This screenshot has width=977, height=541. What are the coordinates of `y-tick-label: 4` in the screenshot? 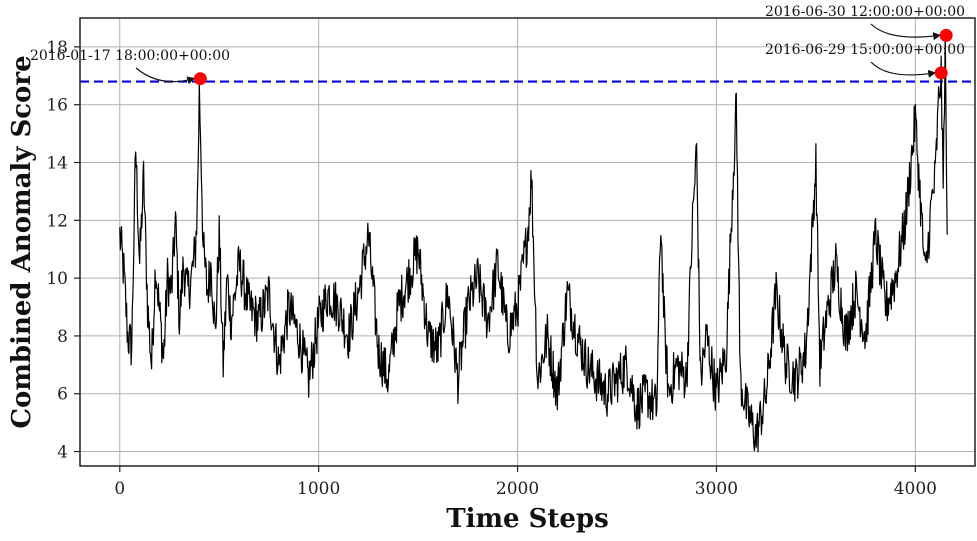 It's located at (62, 453).